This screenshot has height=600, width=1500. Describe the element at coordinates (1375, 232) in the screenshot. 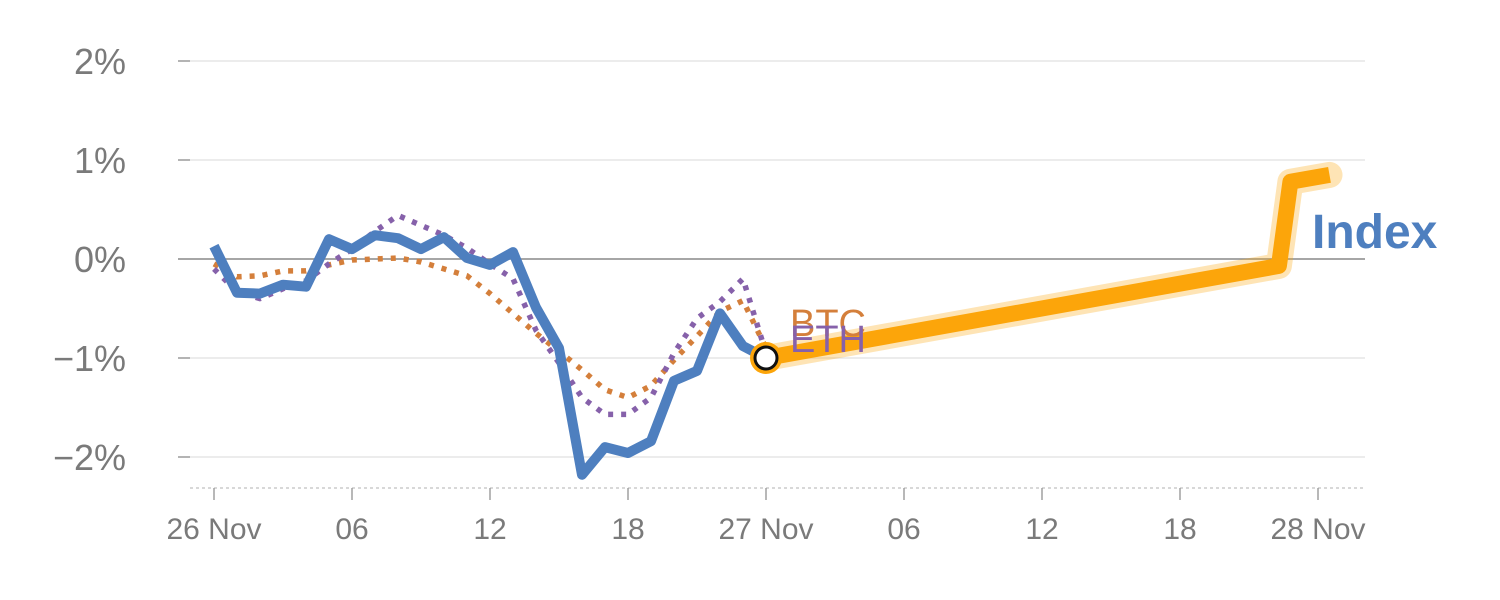

I see `index-label: Index` at that location.